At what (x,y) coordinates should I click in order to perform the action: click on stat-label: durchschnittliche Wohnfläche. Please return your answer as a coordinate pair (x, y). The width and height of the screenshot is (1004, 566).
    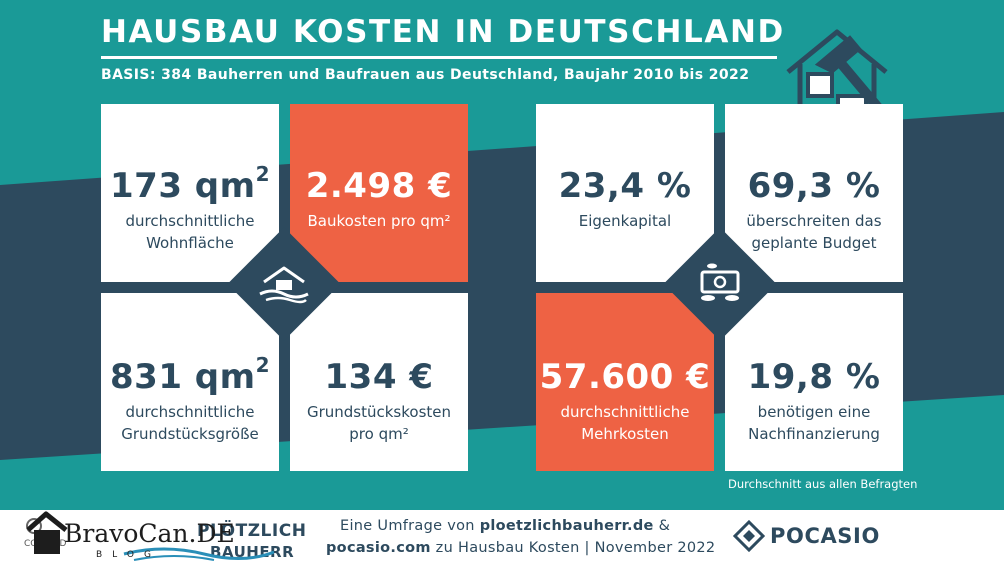
    Looking at the image, I should click on (190, 232).